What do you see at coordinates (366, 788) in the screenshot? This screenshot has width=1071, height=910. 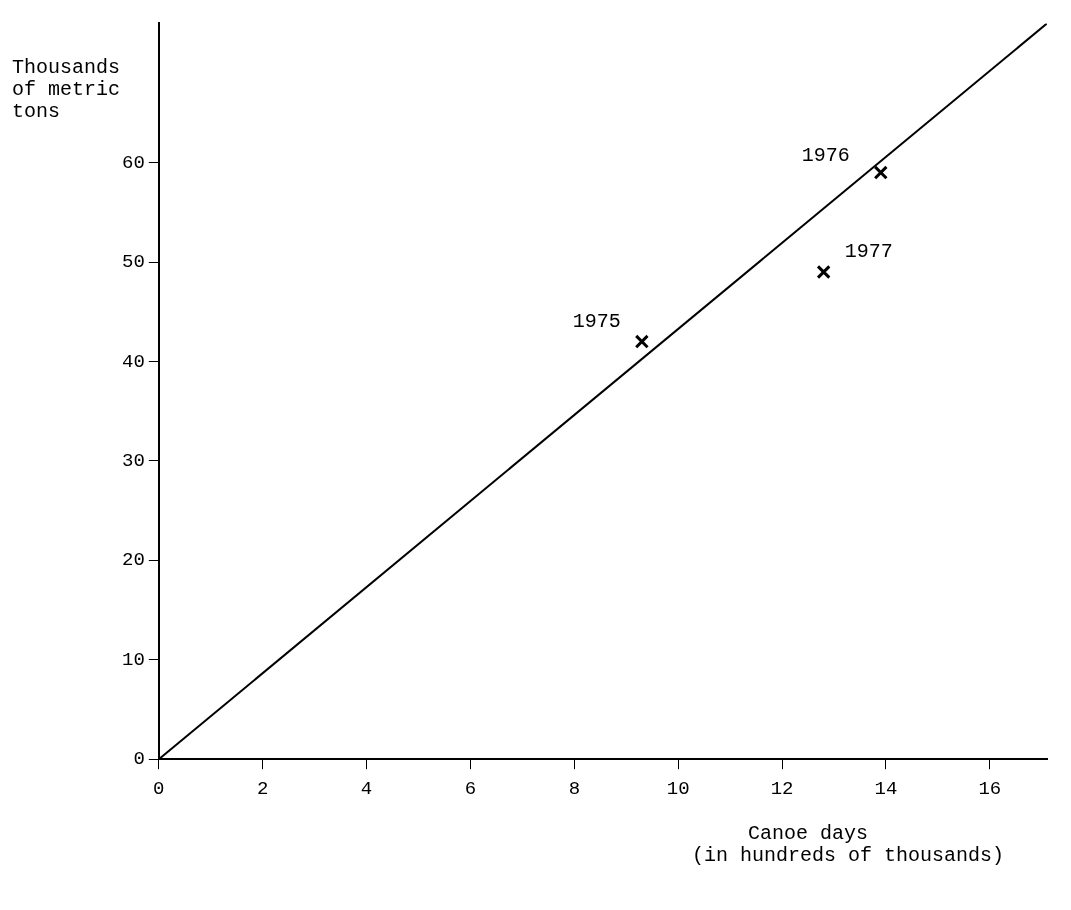 I see `x-tick-label: 4` at bounding box center [366, 788].